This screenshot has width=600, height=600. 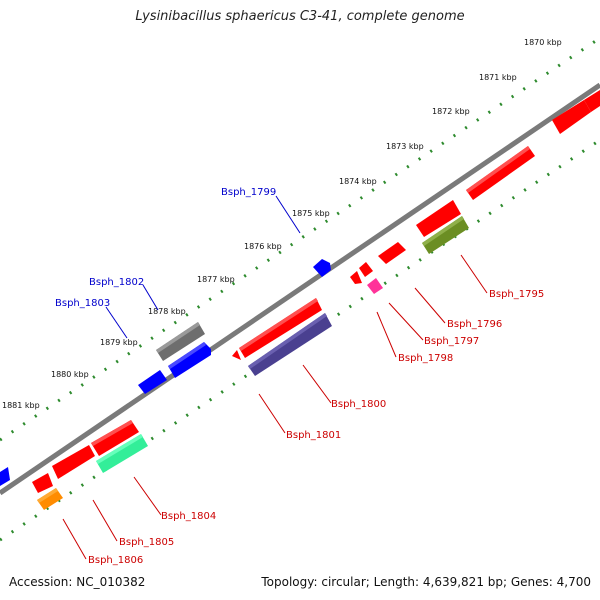 I want to click on gene-label: Bsph_1795, so click(x=516, y=294).